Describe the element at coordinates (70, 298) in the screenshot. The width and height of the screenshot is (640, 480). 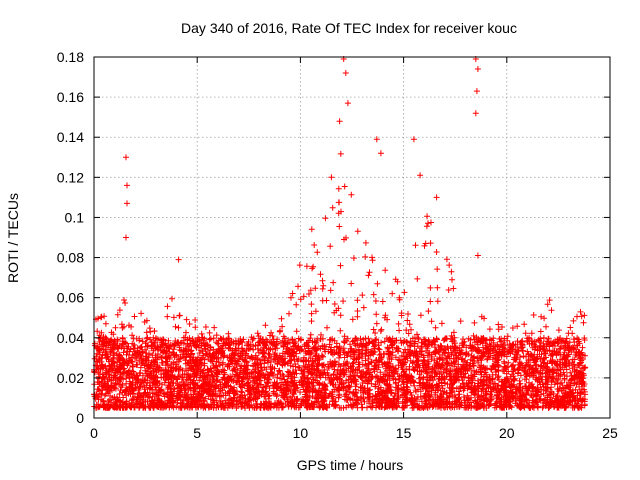
I see `y-tick-label: 0.06` at that location.